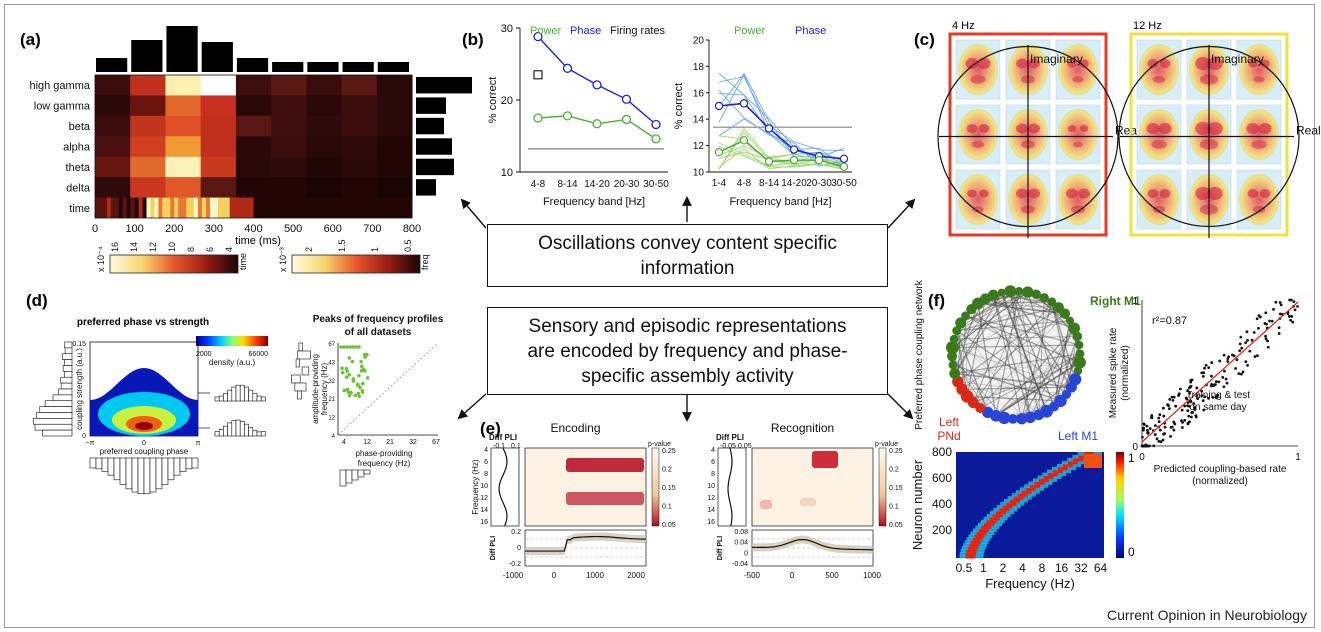 The width and height of the screenshot is (1321, 632). What do you see at coordinates (191, 249) in the screenshot?
I see `colorbar-tick: 8` at bounding box center [191, 249].